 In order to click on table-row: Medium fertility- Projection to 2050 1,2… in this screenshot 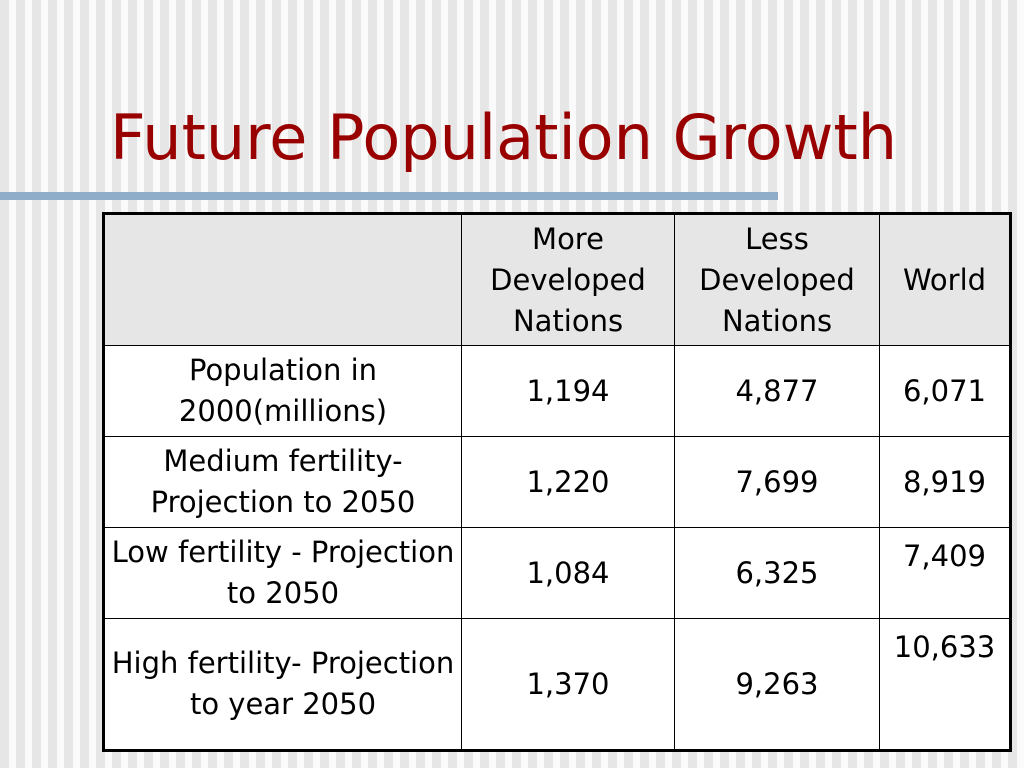, I will do `click(557, 482)`.